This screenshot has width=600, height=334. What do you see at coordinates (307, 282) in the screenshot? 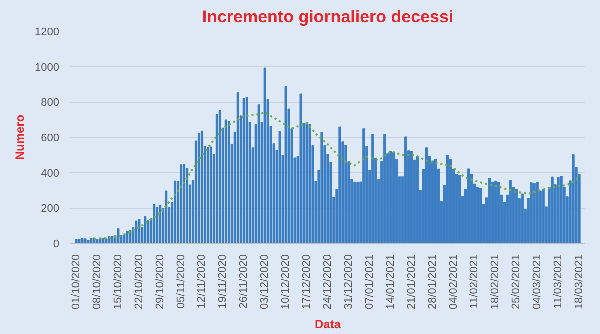
I see `x-tick-label: 17/12/2020` at bounding box center [307, 282].